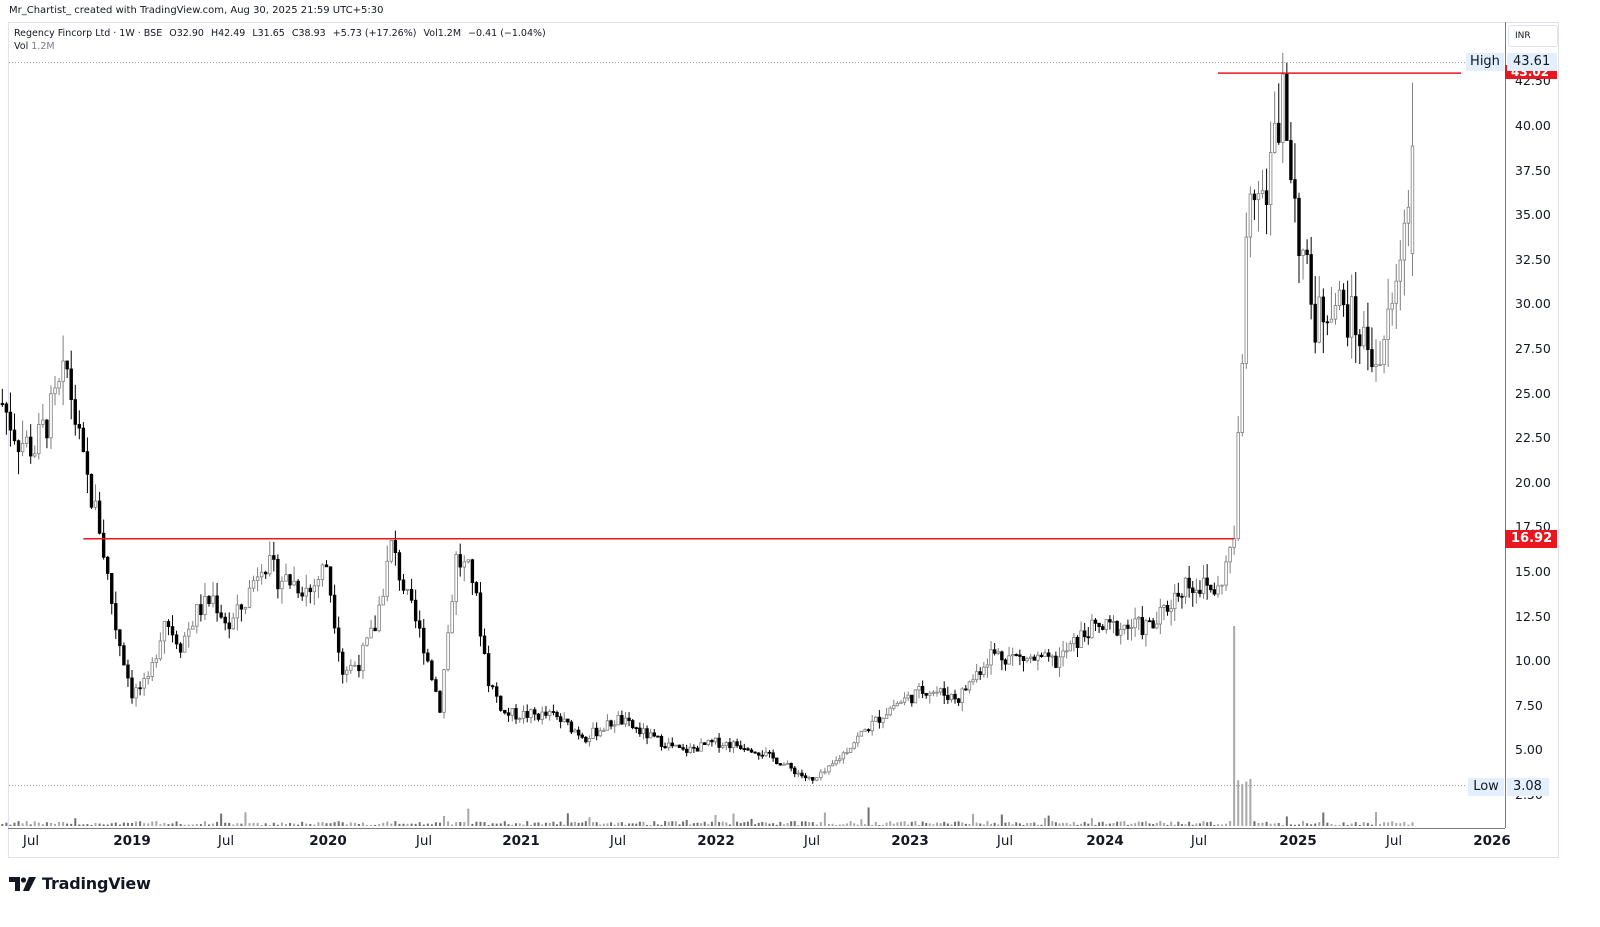 The width and height of the screenshot is (1600, 927). I want to click on legend-change: +5.73 (+17.26%), so click(374, 33).